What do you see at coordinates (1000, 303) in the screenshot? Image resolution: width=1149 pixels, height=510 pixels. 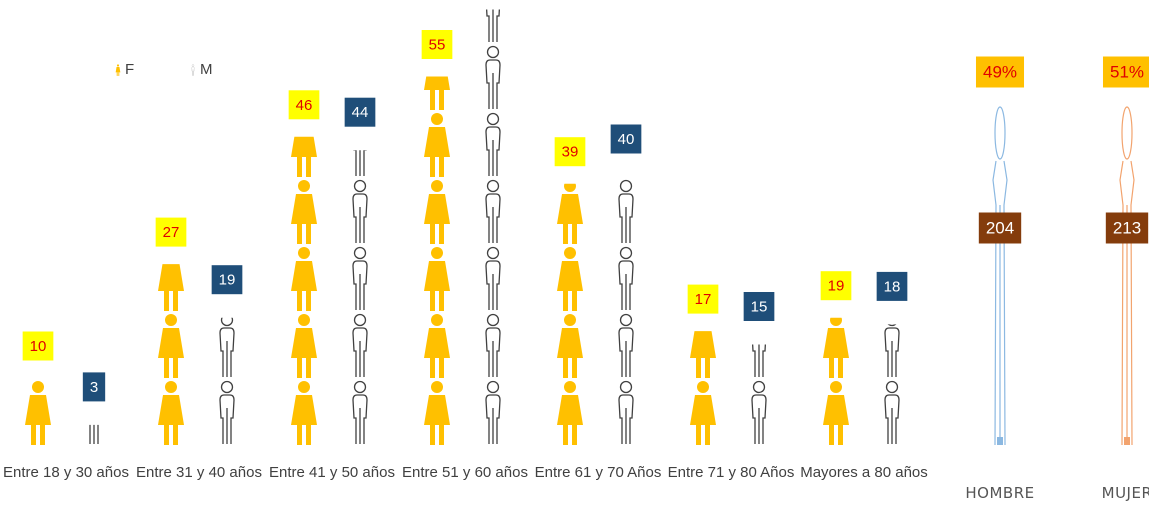 I see `figure-body` at bounding box center [1000, 303].